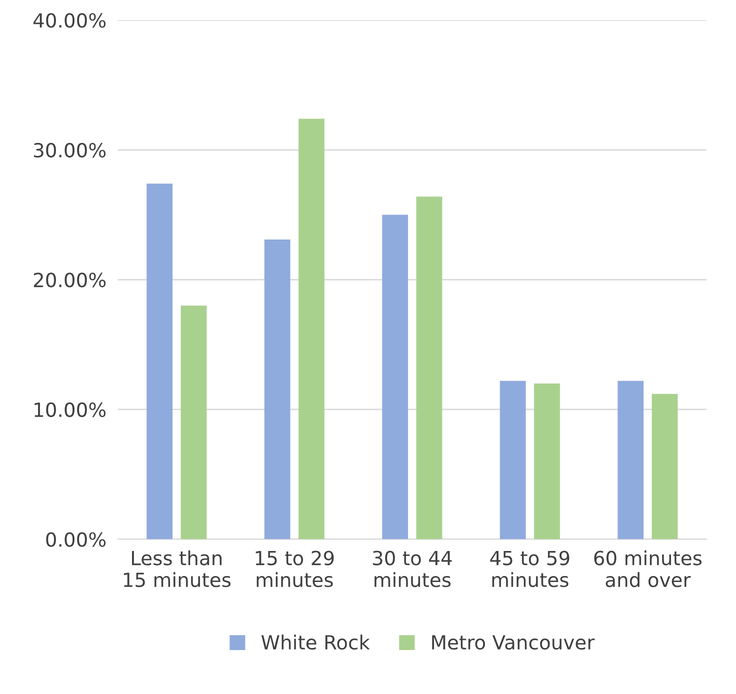  I want to click on legend-label: White Rock, so click(315, 642).